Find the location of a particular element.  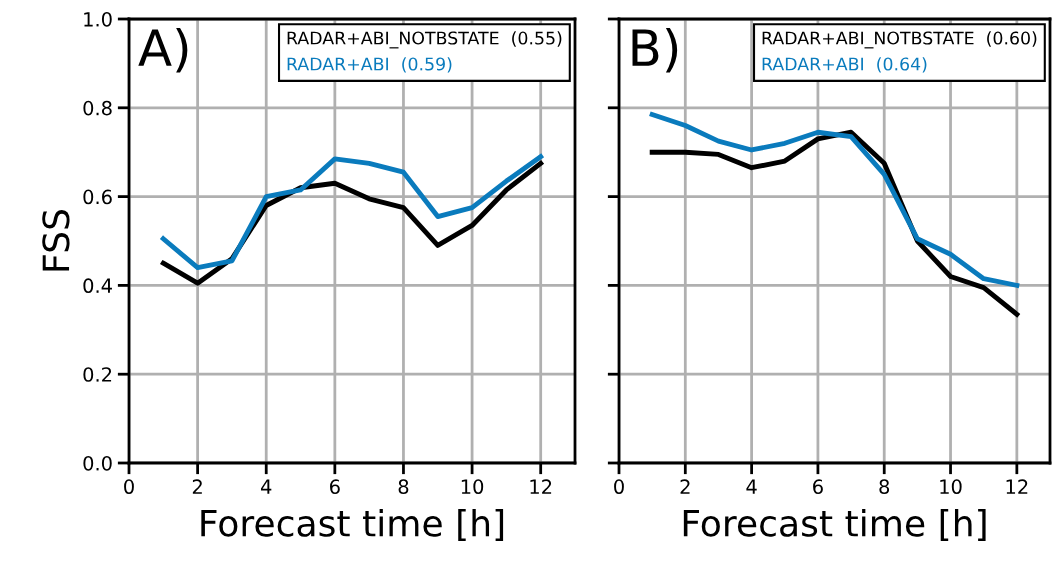

y-tick-label: 0.0 is located at coordinates (97, 463).